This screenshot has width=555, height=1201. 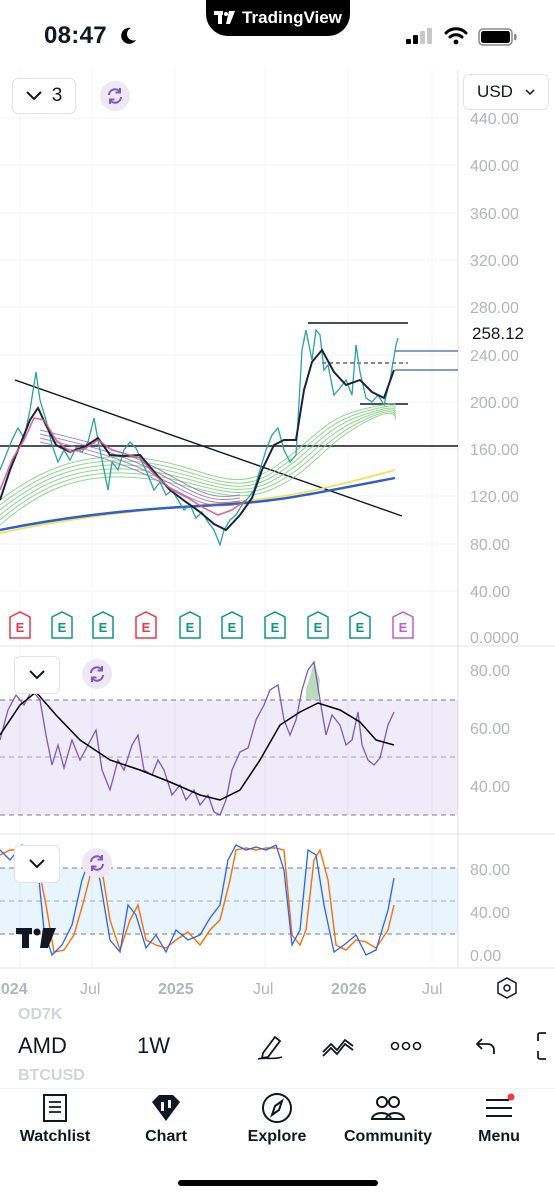 I want to click on price-tick: 120.00, so click(x=494, y=497).